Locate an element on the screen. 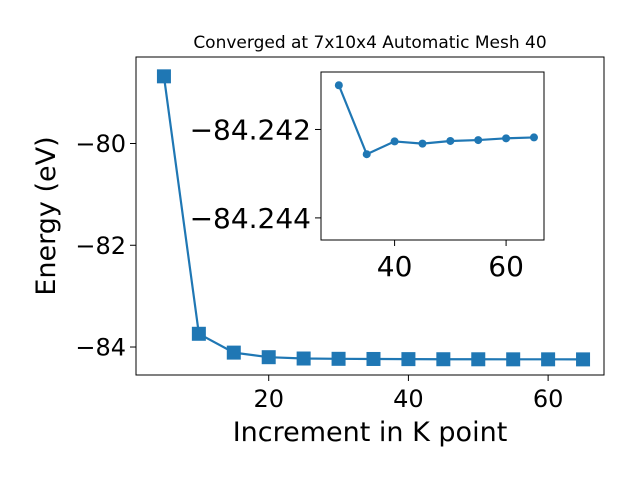 This screenshot has width=640, height=480. main-y-tick-label: −84 is located at coordinates (100, 348).